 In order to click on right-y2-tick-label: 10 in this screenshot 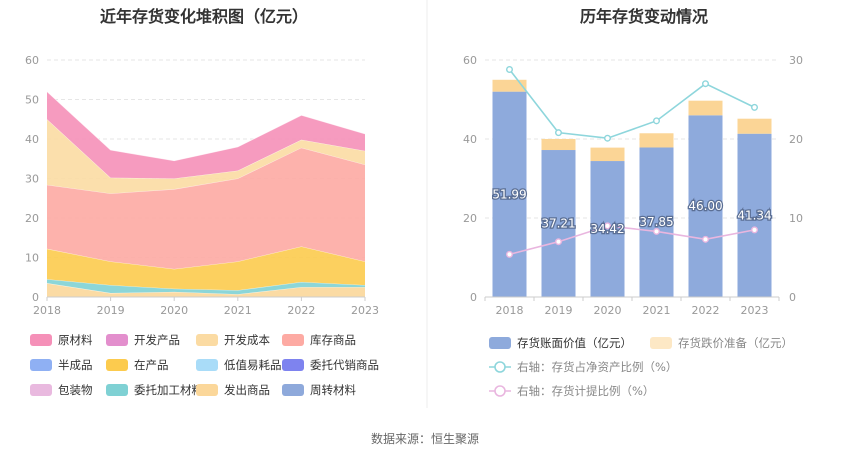, I will do `click(796, 218)`.